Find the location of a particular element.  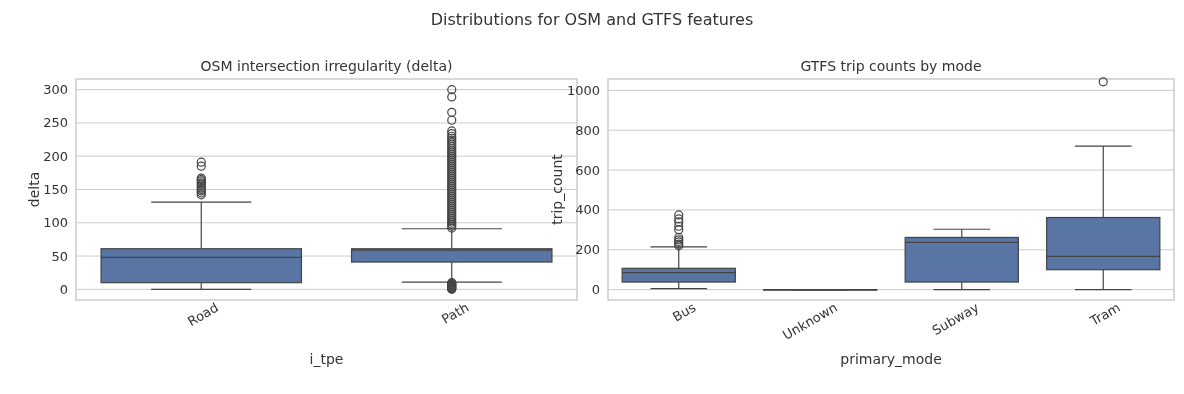

y-tick-label: 1000 is located at coordinates (583, 90).